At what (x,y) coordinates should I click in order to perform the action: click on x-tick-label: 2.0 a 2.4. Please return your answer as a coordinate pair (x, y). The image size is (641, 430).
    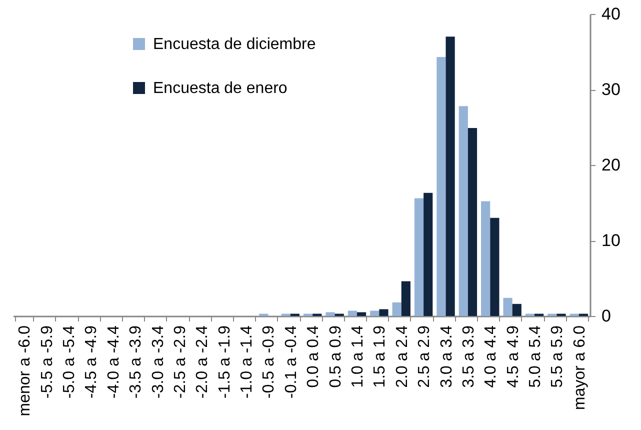
    Looking at the image, I should click on (402, 356).